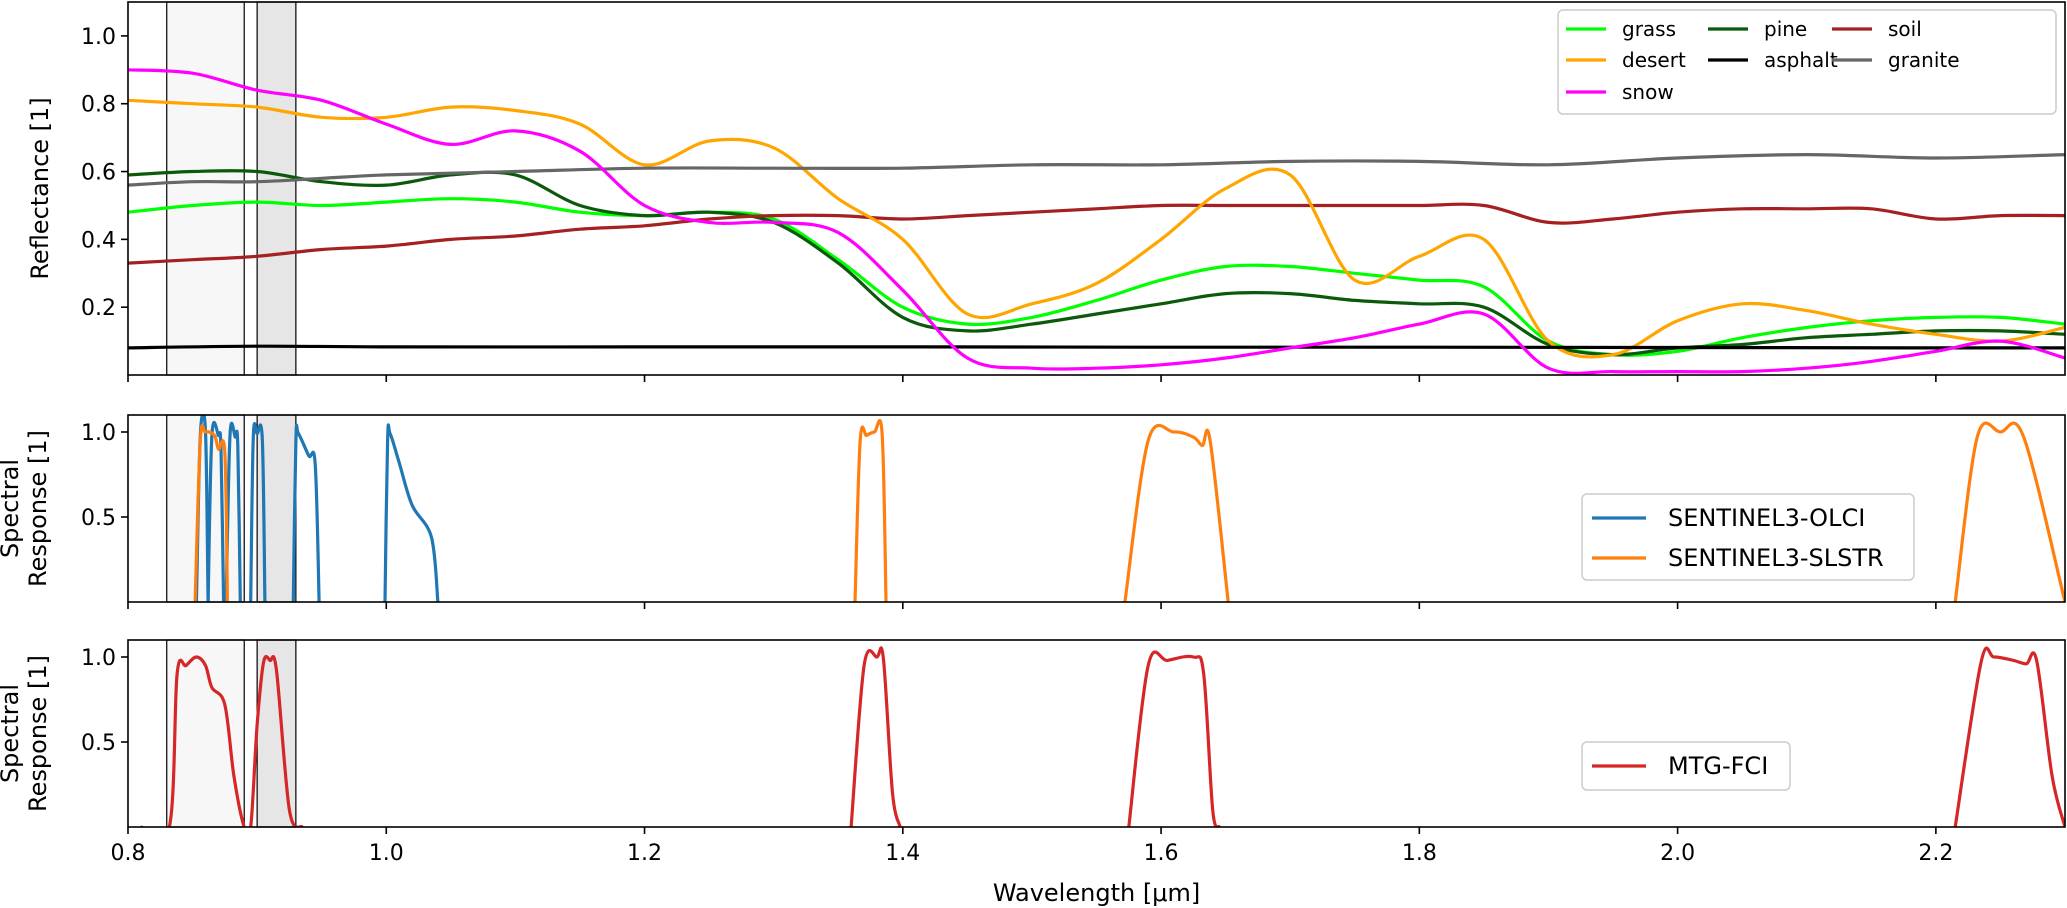 This screenshot has width=2067, height=908. I want to click on x-tick-label: 1.8, so click(1419, 853).